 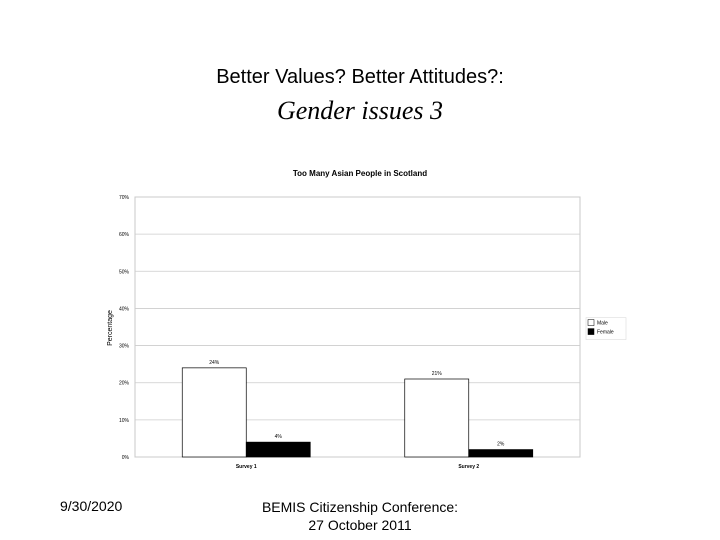 What do you see at coordinates (246, 467) in the screenshot?
I see `x-tick-label: Survey 1` at bounding box center [246, 467].